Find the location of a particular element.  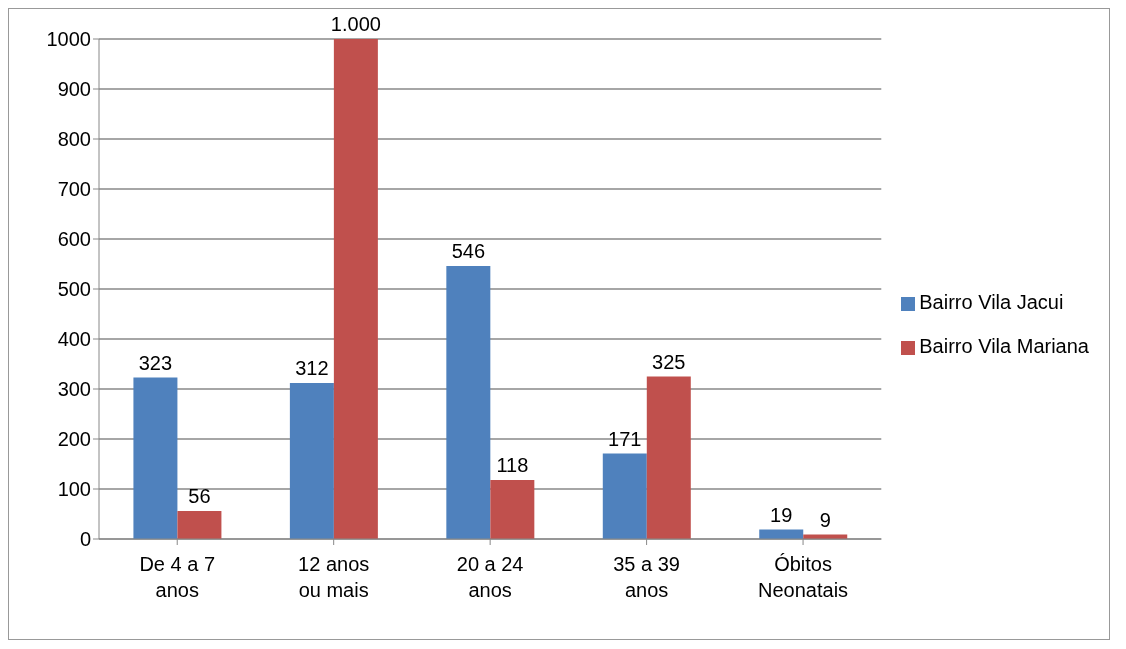

data-label: 19 is located at coordinates (781, 514).